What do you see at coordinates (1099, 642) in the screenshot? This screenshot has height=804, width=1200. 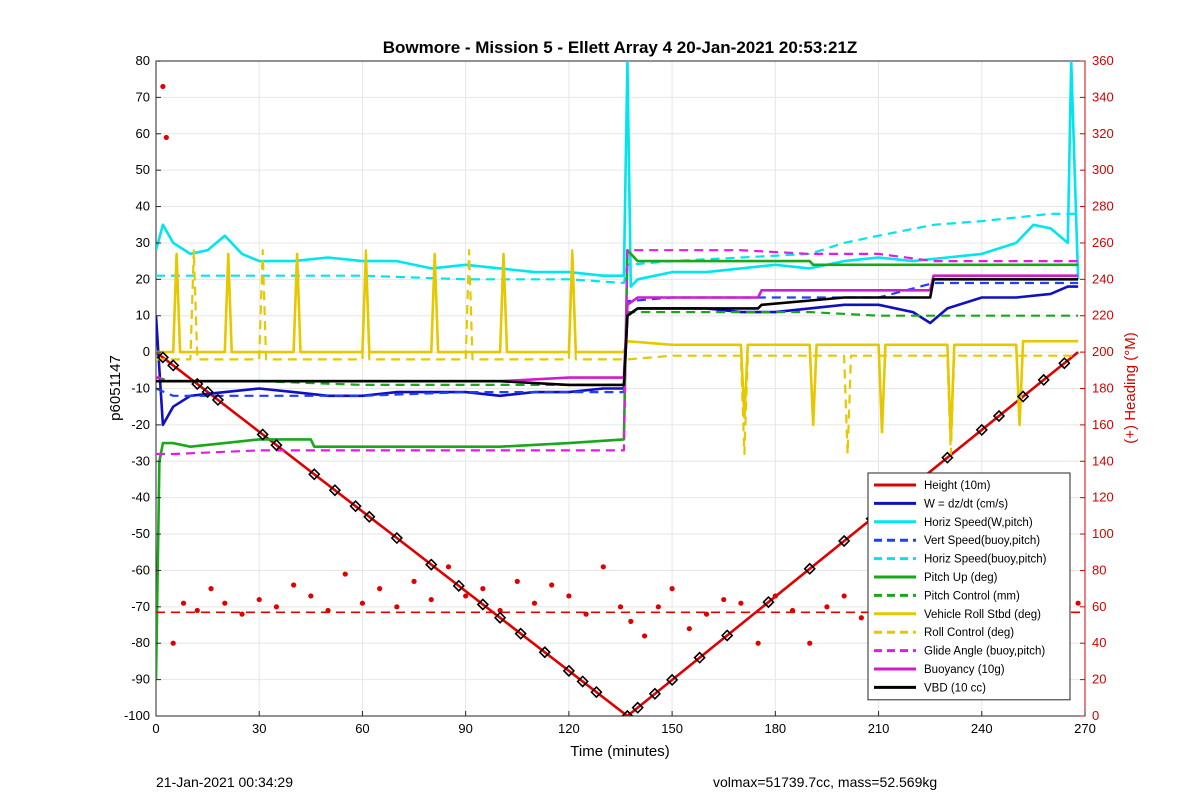 I see `tick-label-right: 40` at bounding box center [1099, 642].